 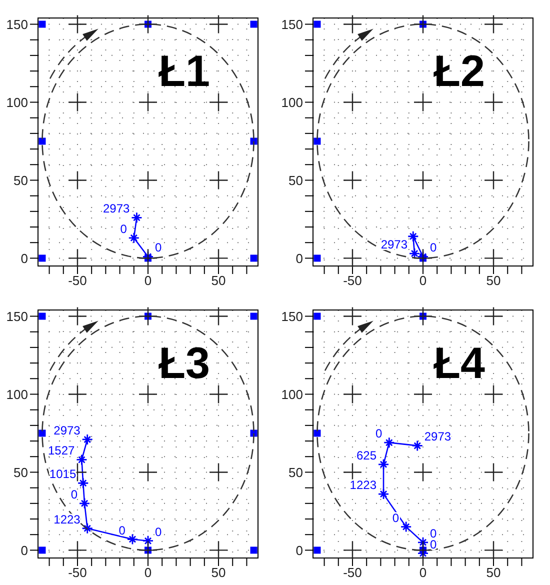 What do you see at coordinates (366, 455) in the screenshot?
I see `annotation: 625` at bounding box center [366, 455].